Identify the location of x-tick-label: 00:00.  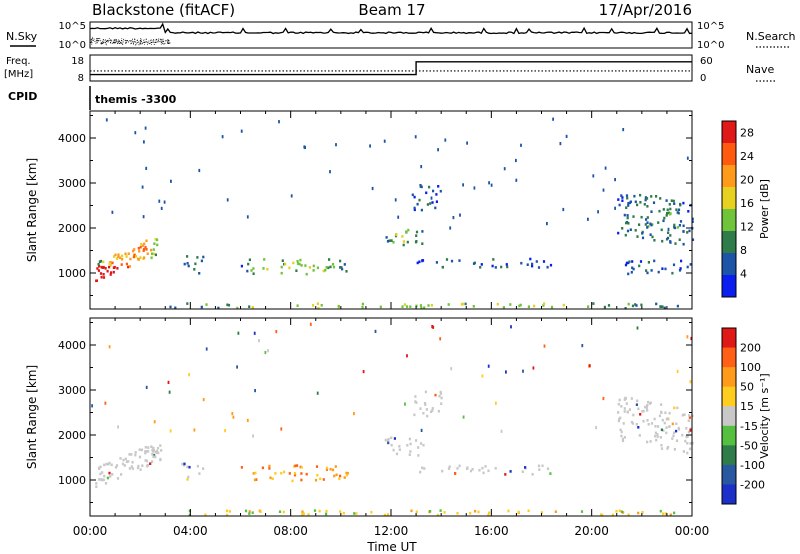
(90, 531).